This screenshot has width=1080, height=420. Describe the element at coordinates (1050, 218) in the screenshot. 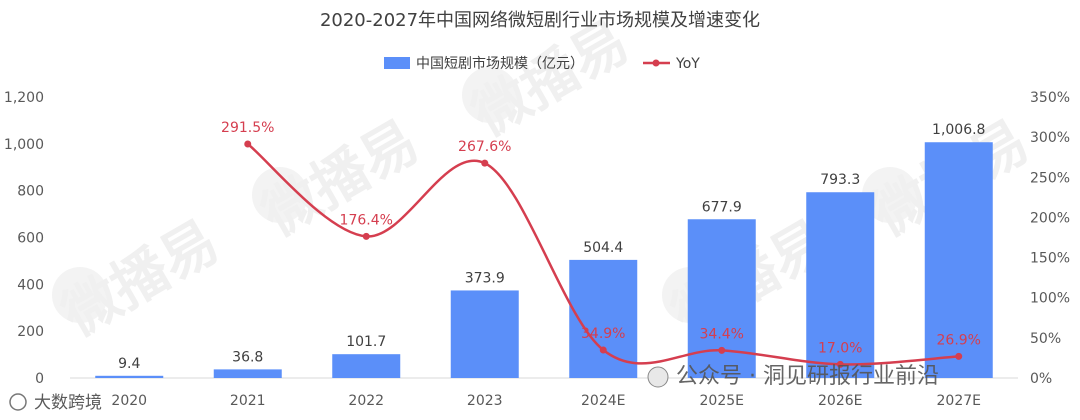

I see `y-right-tick-label: 200%` at that location.